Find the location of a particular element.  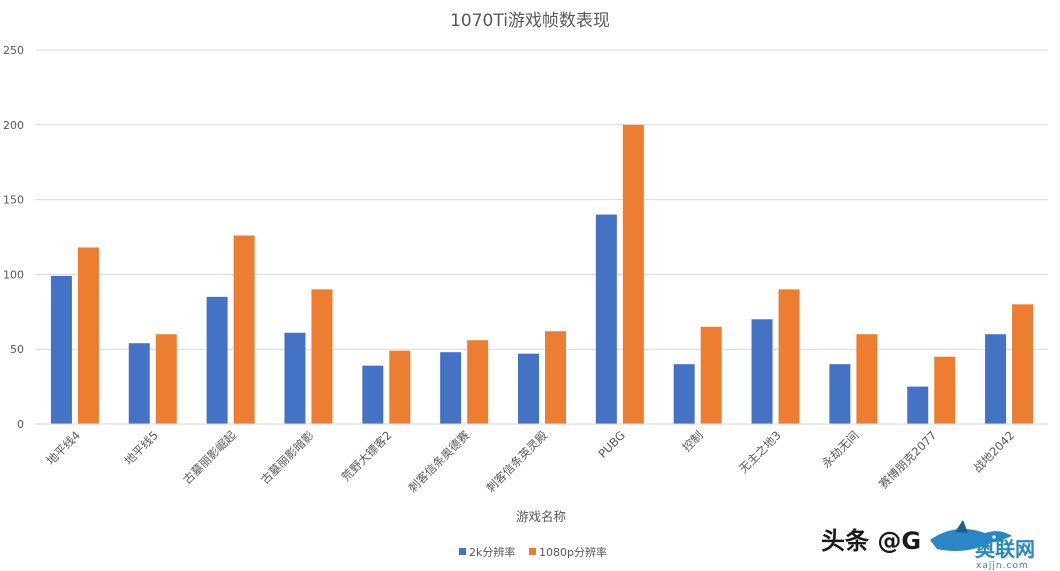

x-tick-label: 赛博朋克2077 is located at coordinates (907, 459).